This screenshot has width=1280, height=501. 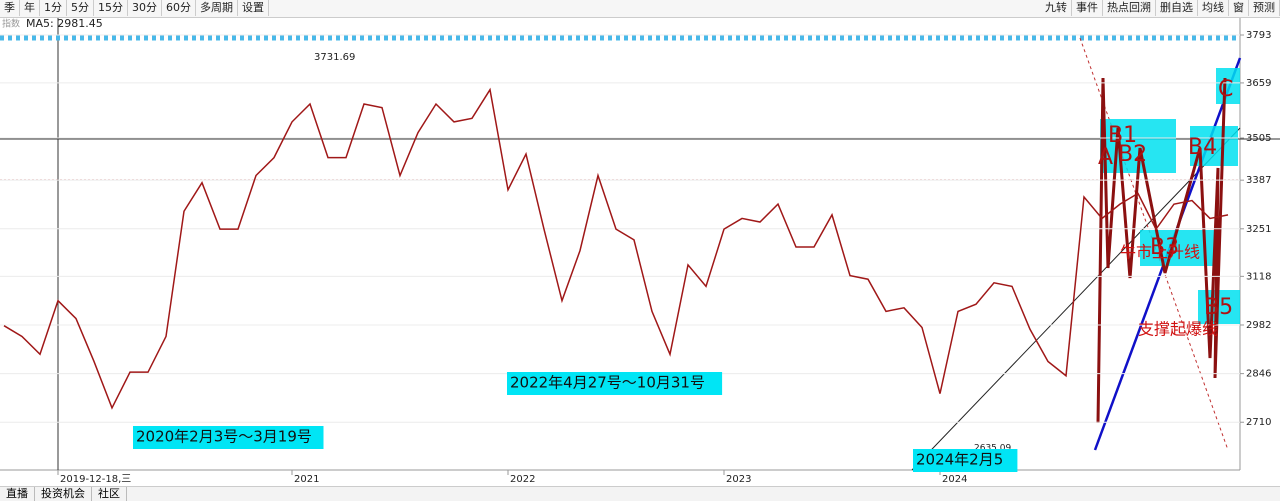 I want to click on y-tick-label: 2846, so click(x=1258, y=374).